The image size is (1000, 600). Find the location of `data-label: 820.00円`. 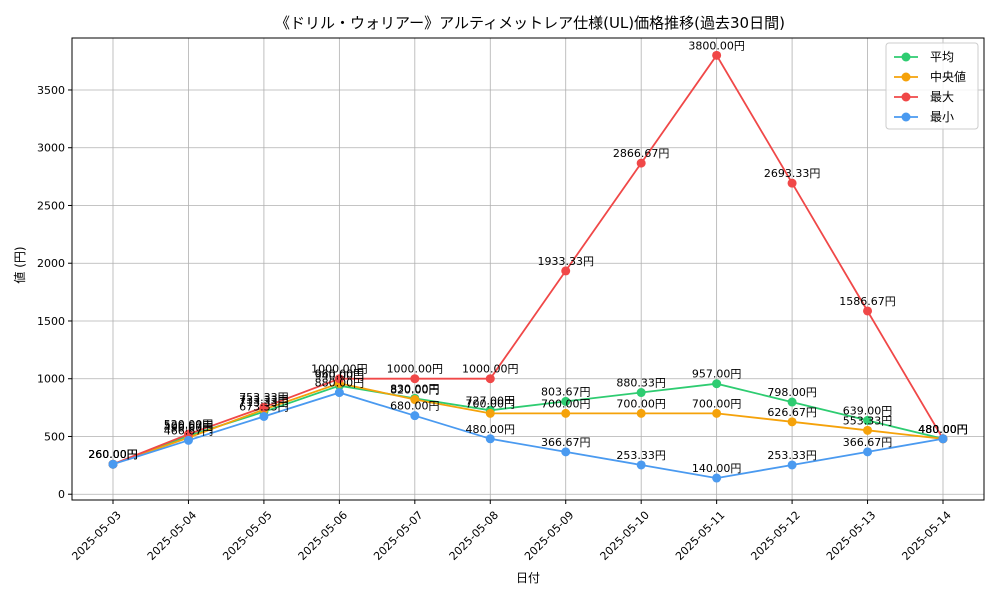

data-label: 820.00円 is located at coordinates (415, 390).